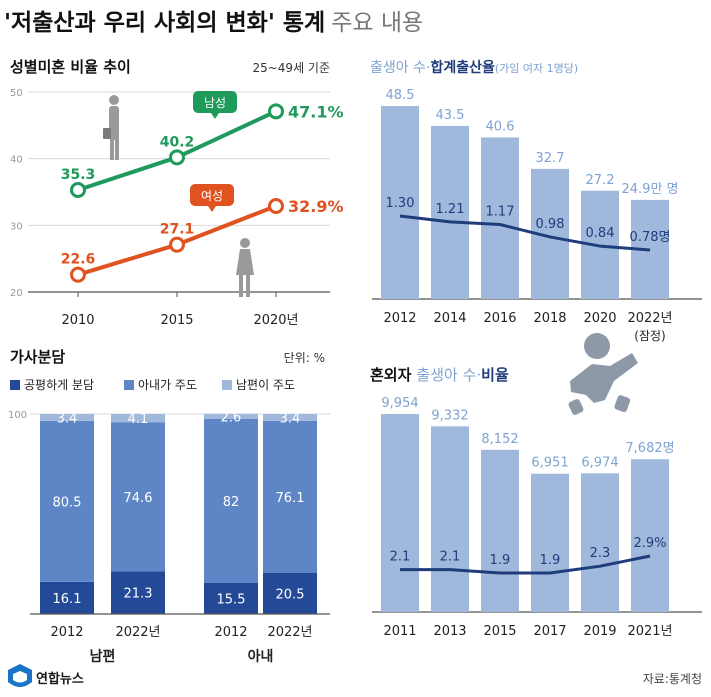 This screenshot has width=711, height=697. What do you see at coordinates (167, 385) in the screenshot?
I see `legend-label: 아내가 주도` at bounding box center [167, 385].